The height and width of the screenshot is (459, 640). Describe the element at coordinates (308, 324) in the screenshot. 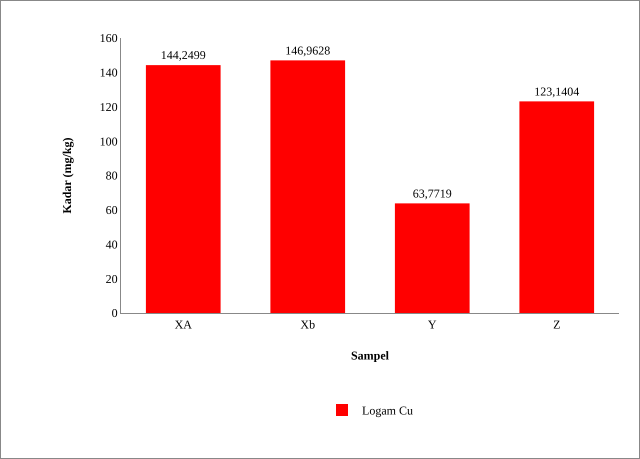

I see `x-tick-label: Xb` at that location.